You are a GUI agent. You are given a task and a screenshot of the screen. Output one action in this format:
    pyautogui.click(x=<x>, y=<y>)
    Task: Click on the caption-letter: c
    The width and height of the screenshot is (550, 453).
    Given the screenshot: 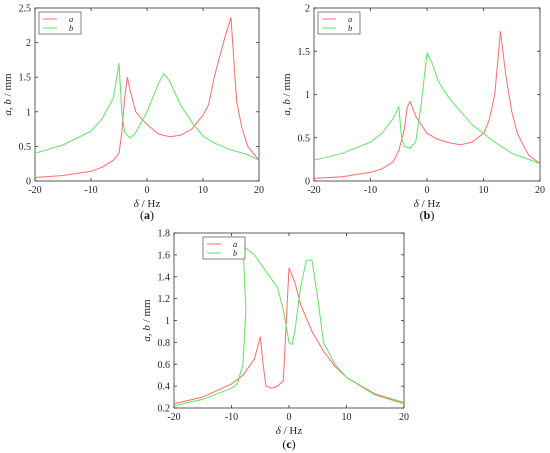 What is the action you would take?
    pyautogui.click(x=289, y=444)
    